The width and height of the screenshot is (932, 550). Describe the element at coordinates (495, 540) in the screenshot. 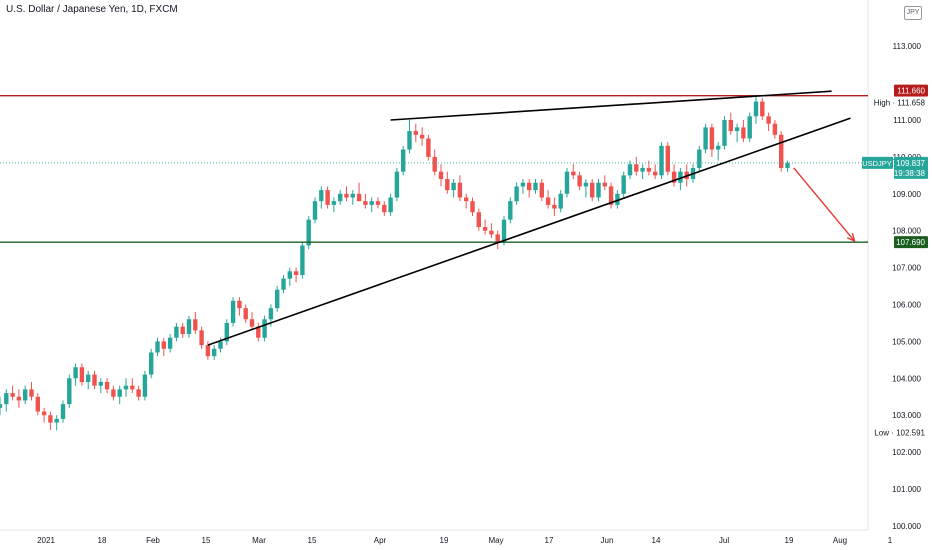

I see `time-tick-label: May` at that location.